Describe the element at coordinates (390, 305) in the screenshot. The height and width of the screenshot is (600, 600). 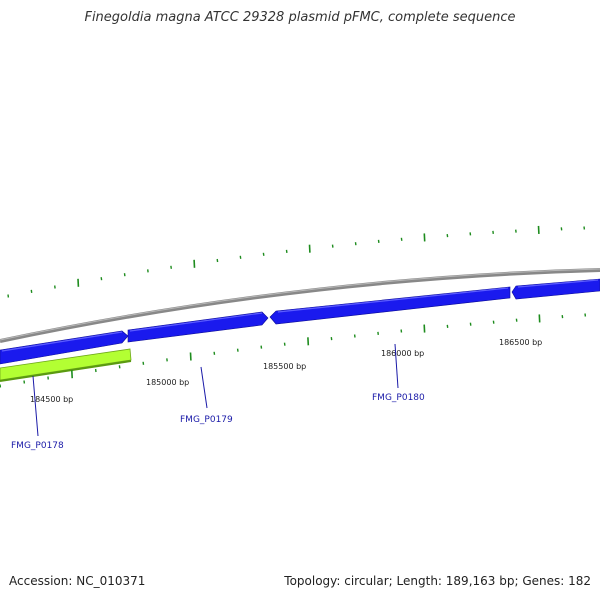
I see `gene-block-FMG_P0180` at that location.